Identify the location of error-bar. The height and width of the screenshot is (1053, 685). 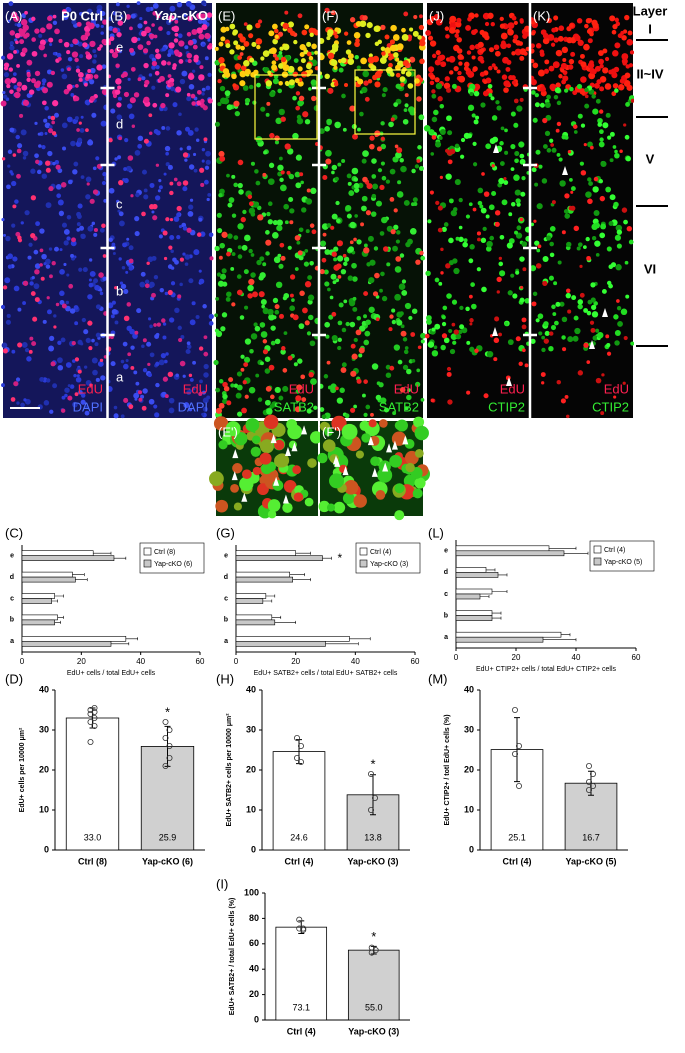
(503, 575).